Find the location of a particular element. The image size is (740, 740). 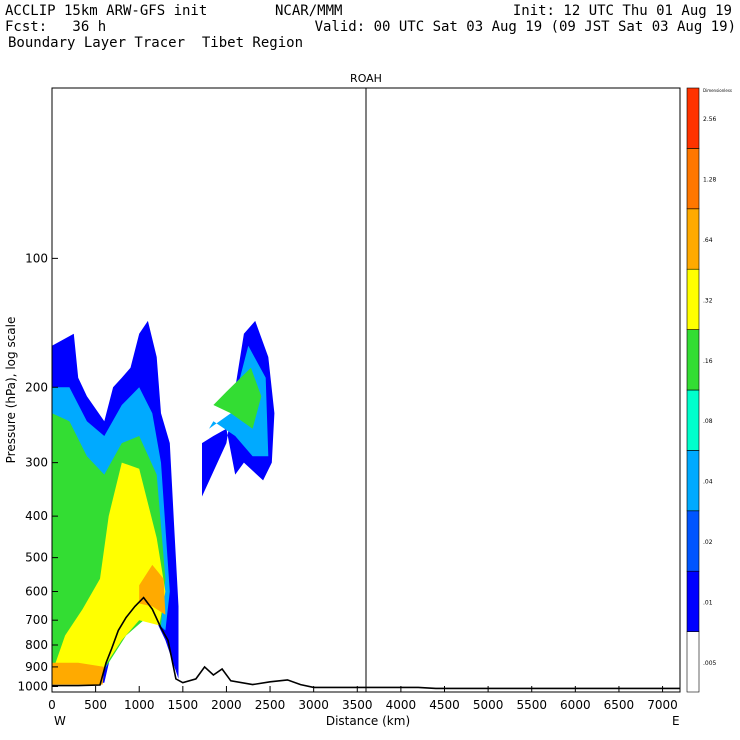

x-tick-label: 3500 is located at coordinates (357, 705).